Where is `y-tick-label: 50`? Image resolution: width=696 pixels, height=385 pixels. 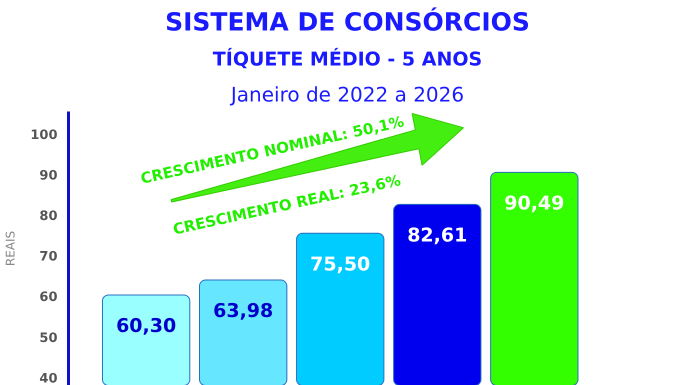
y-tick-label: 50 is located at coordinates (48, 338).